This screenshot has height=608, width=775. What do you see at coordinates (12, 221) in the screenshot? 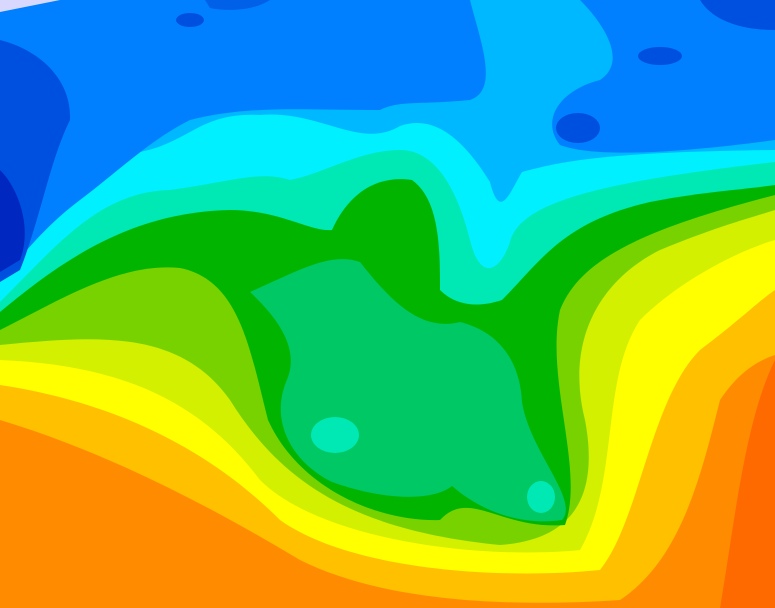
I see `band-darkest-blue` at bounding box center [12, 221].